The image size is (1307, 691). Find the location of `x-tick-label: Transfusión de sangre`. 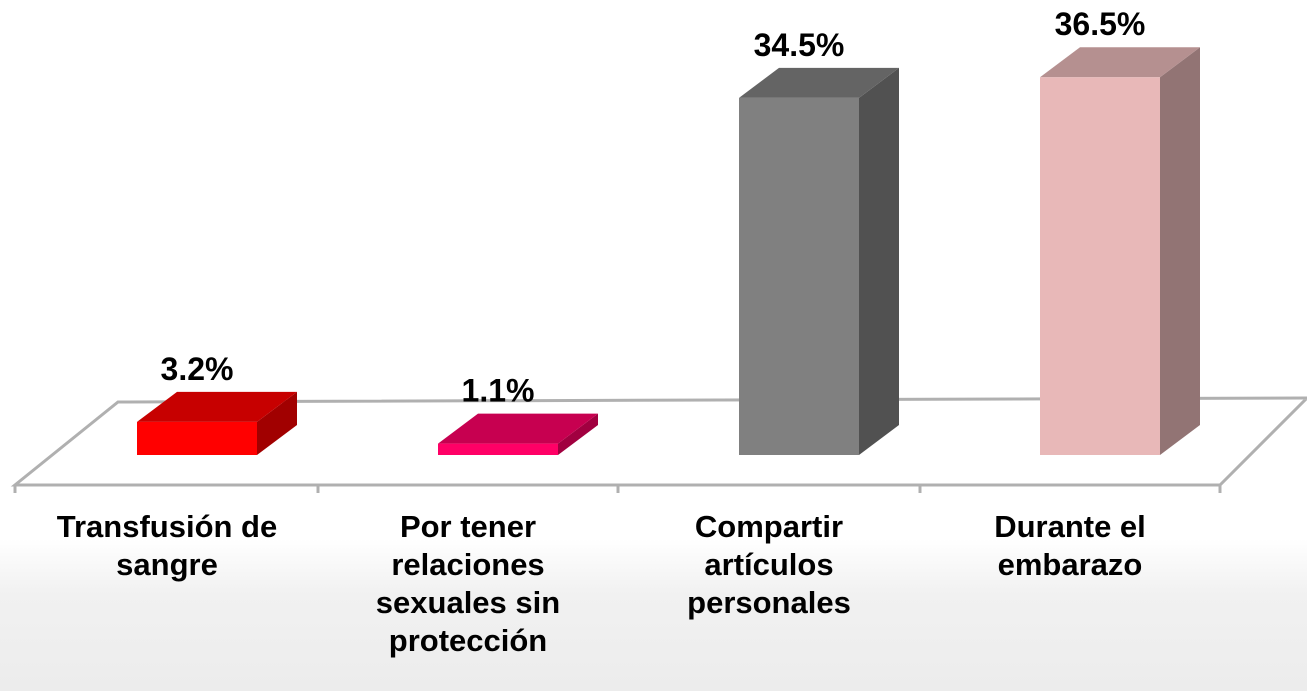

x-tick-label: Transfusión de sangre is located at coordinates (167, 545).